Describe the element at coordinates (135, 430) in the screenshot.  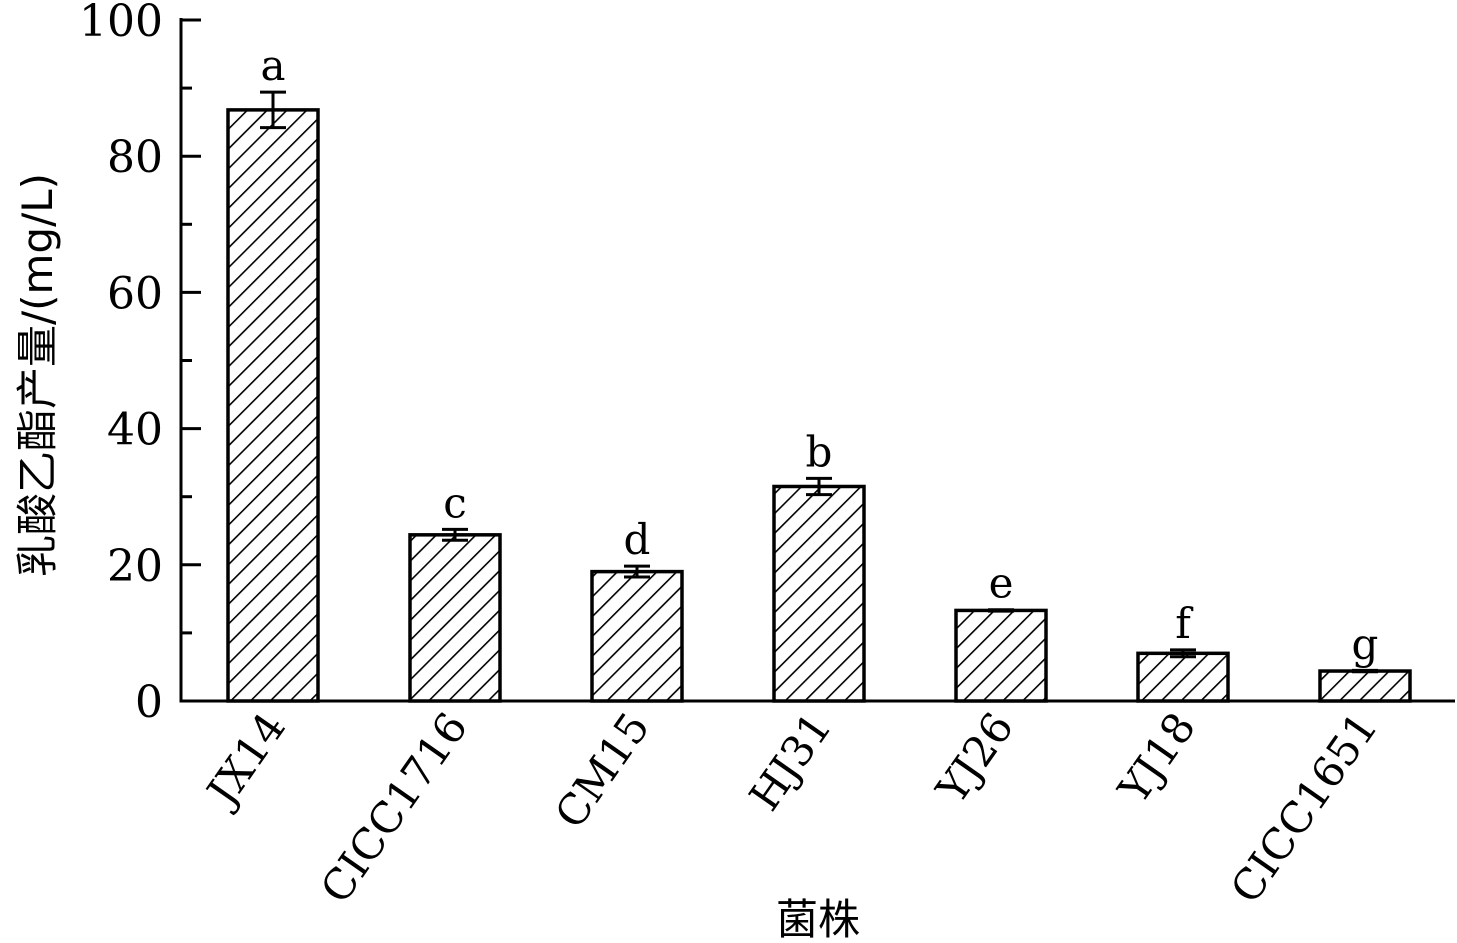
I see `y-tick-label: 40` at that location.